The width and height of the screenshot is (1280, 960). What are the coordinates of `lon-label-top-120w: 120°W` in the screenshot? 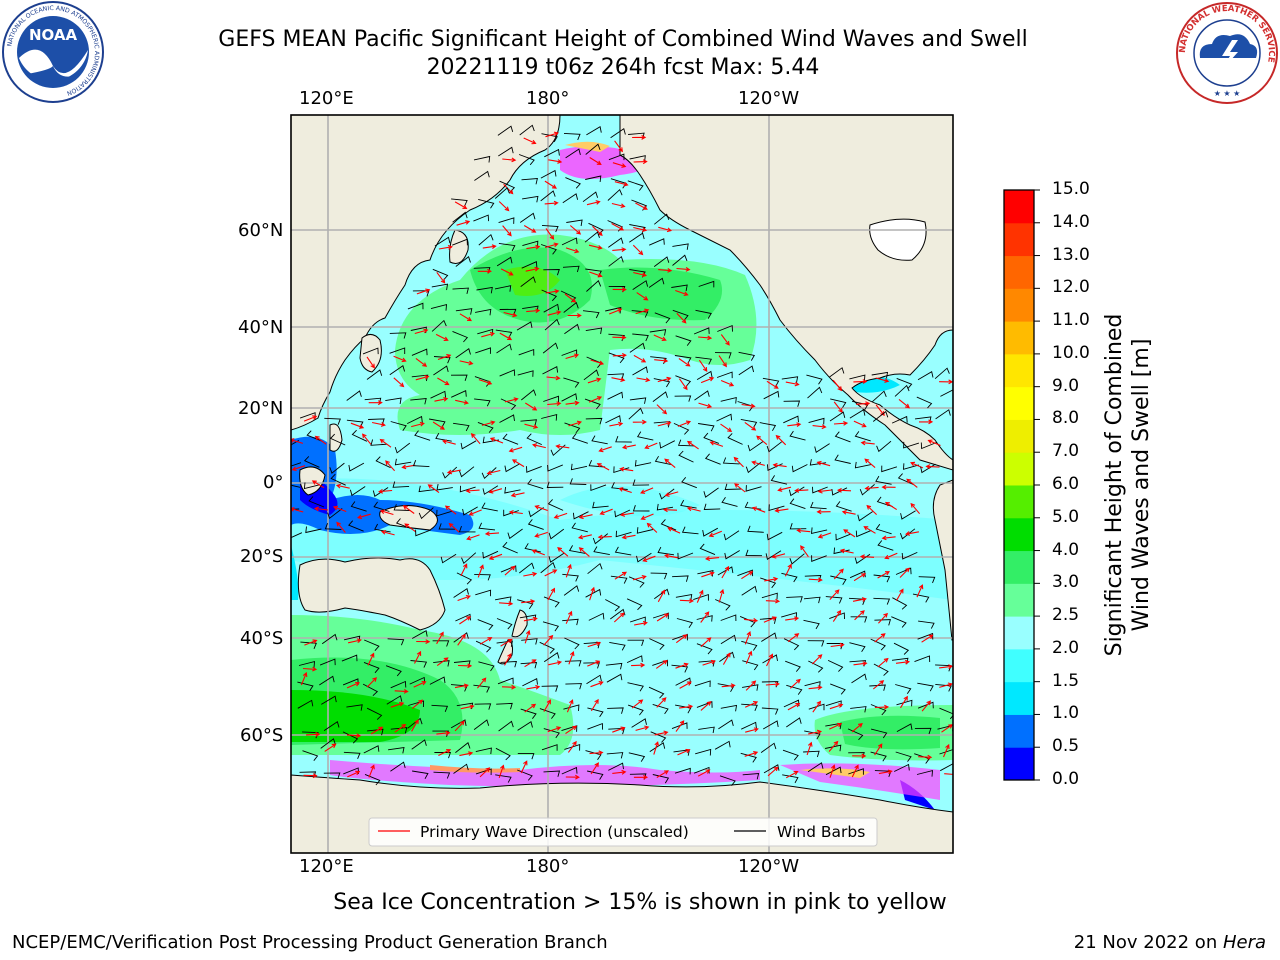 It's located at (769, 98).